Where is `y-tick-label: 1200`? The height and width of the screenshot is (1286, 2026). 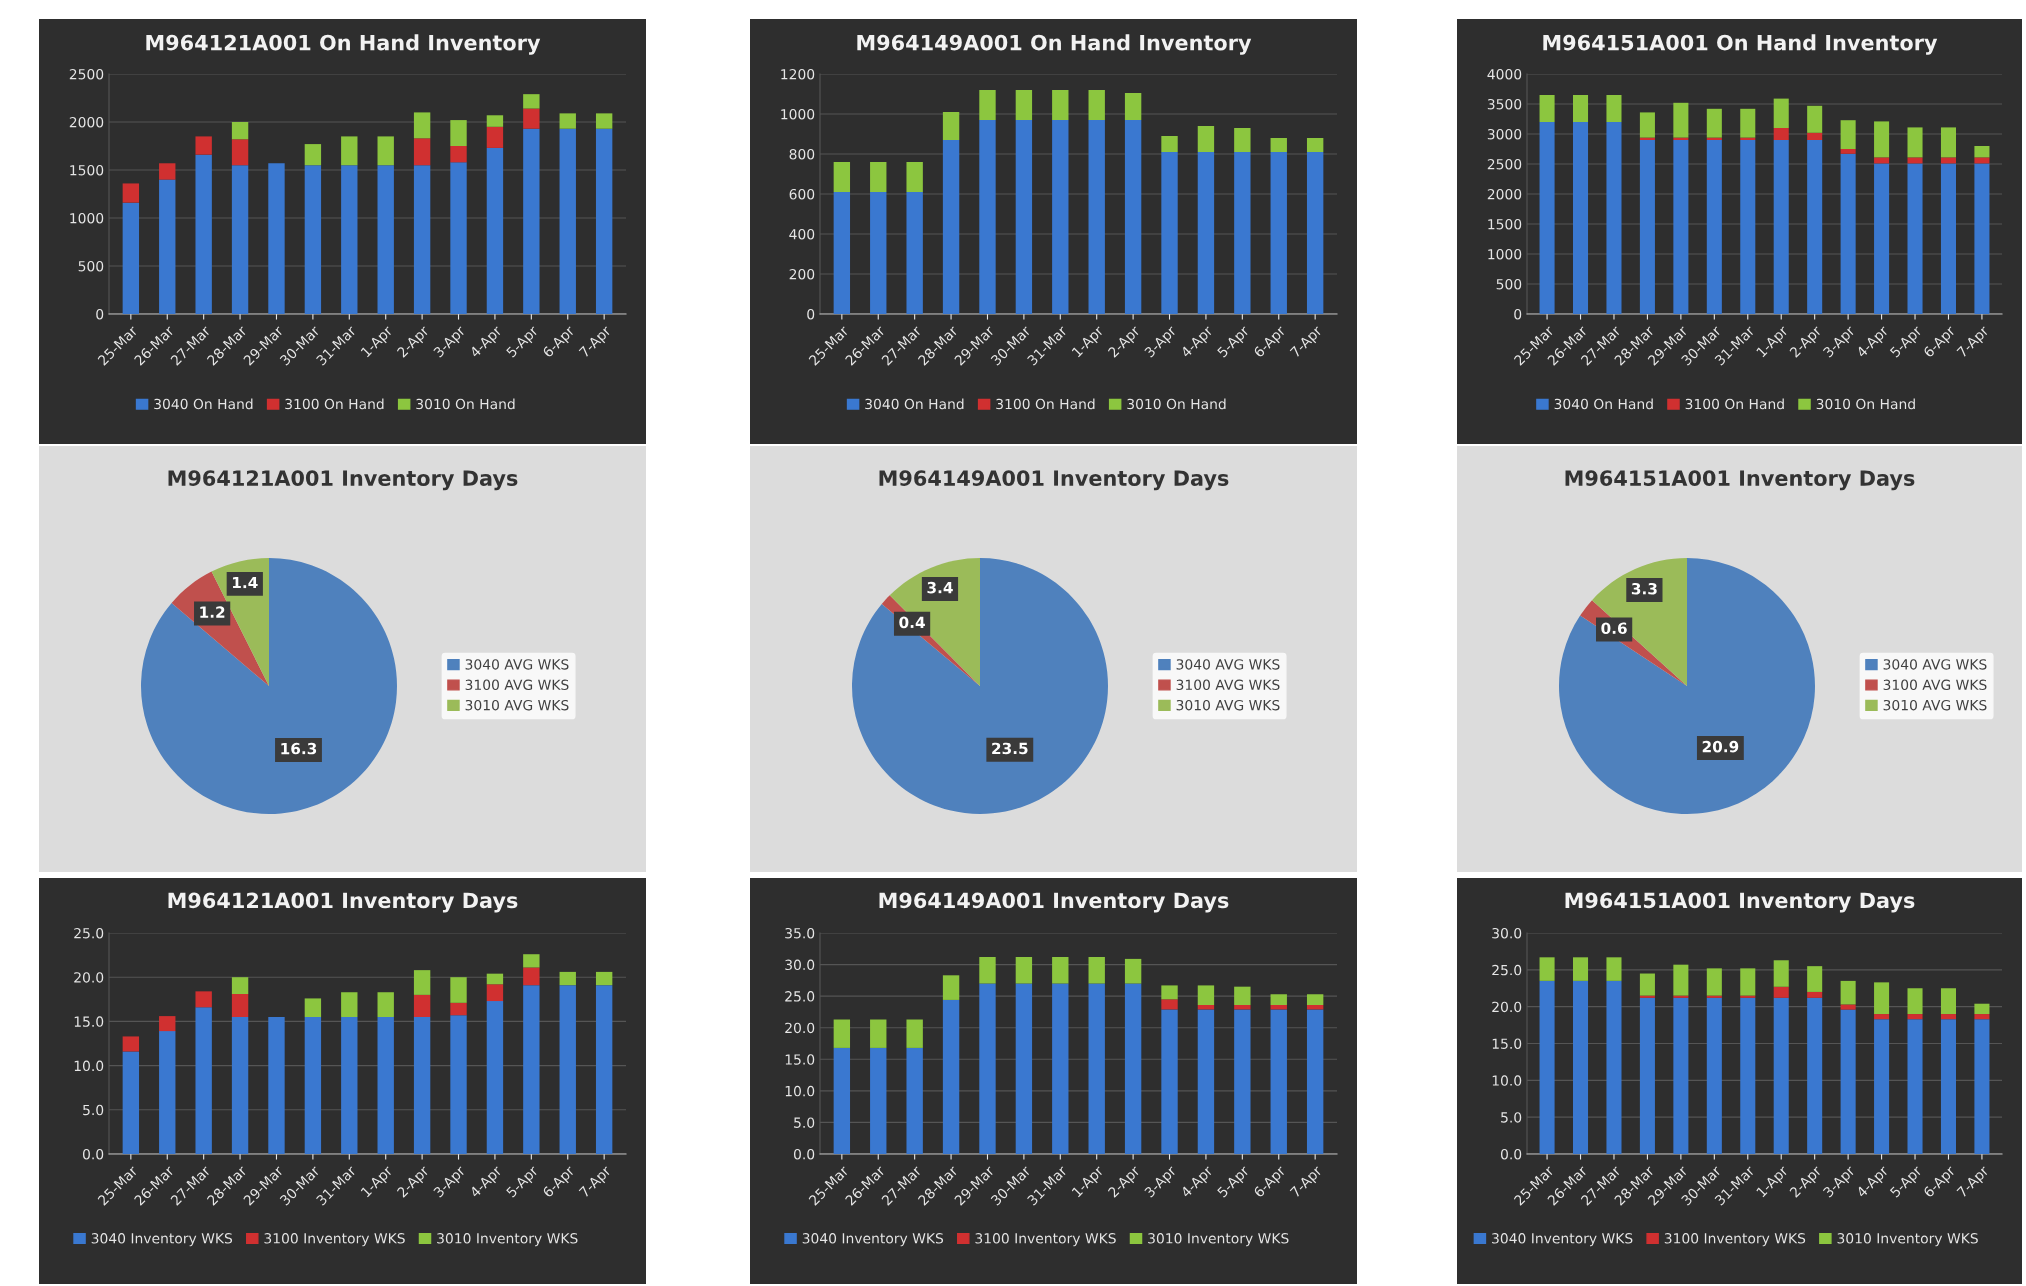
y-tick-label: 1200 is located at coordinates (798, 74).